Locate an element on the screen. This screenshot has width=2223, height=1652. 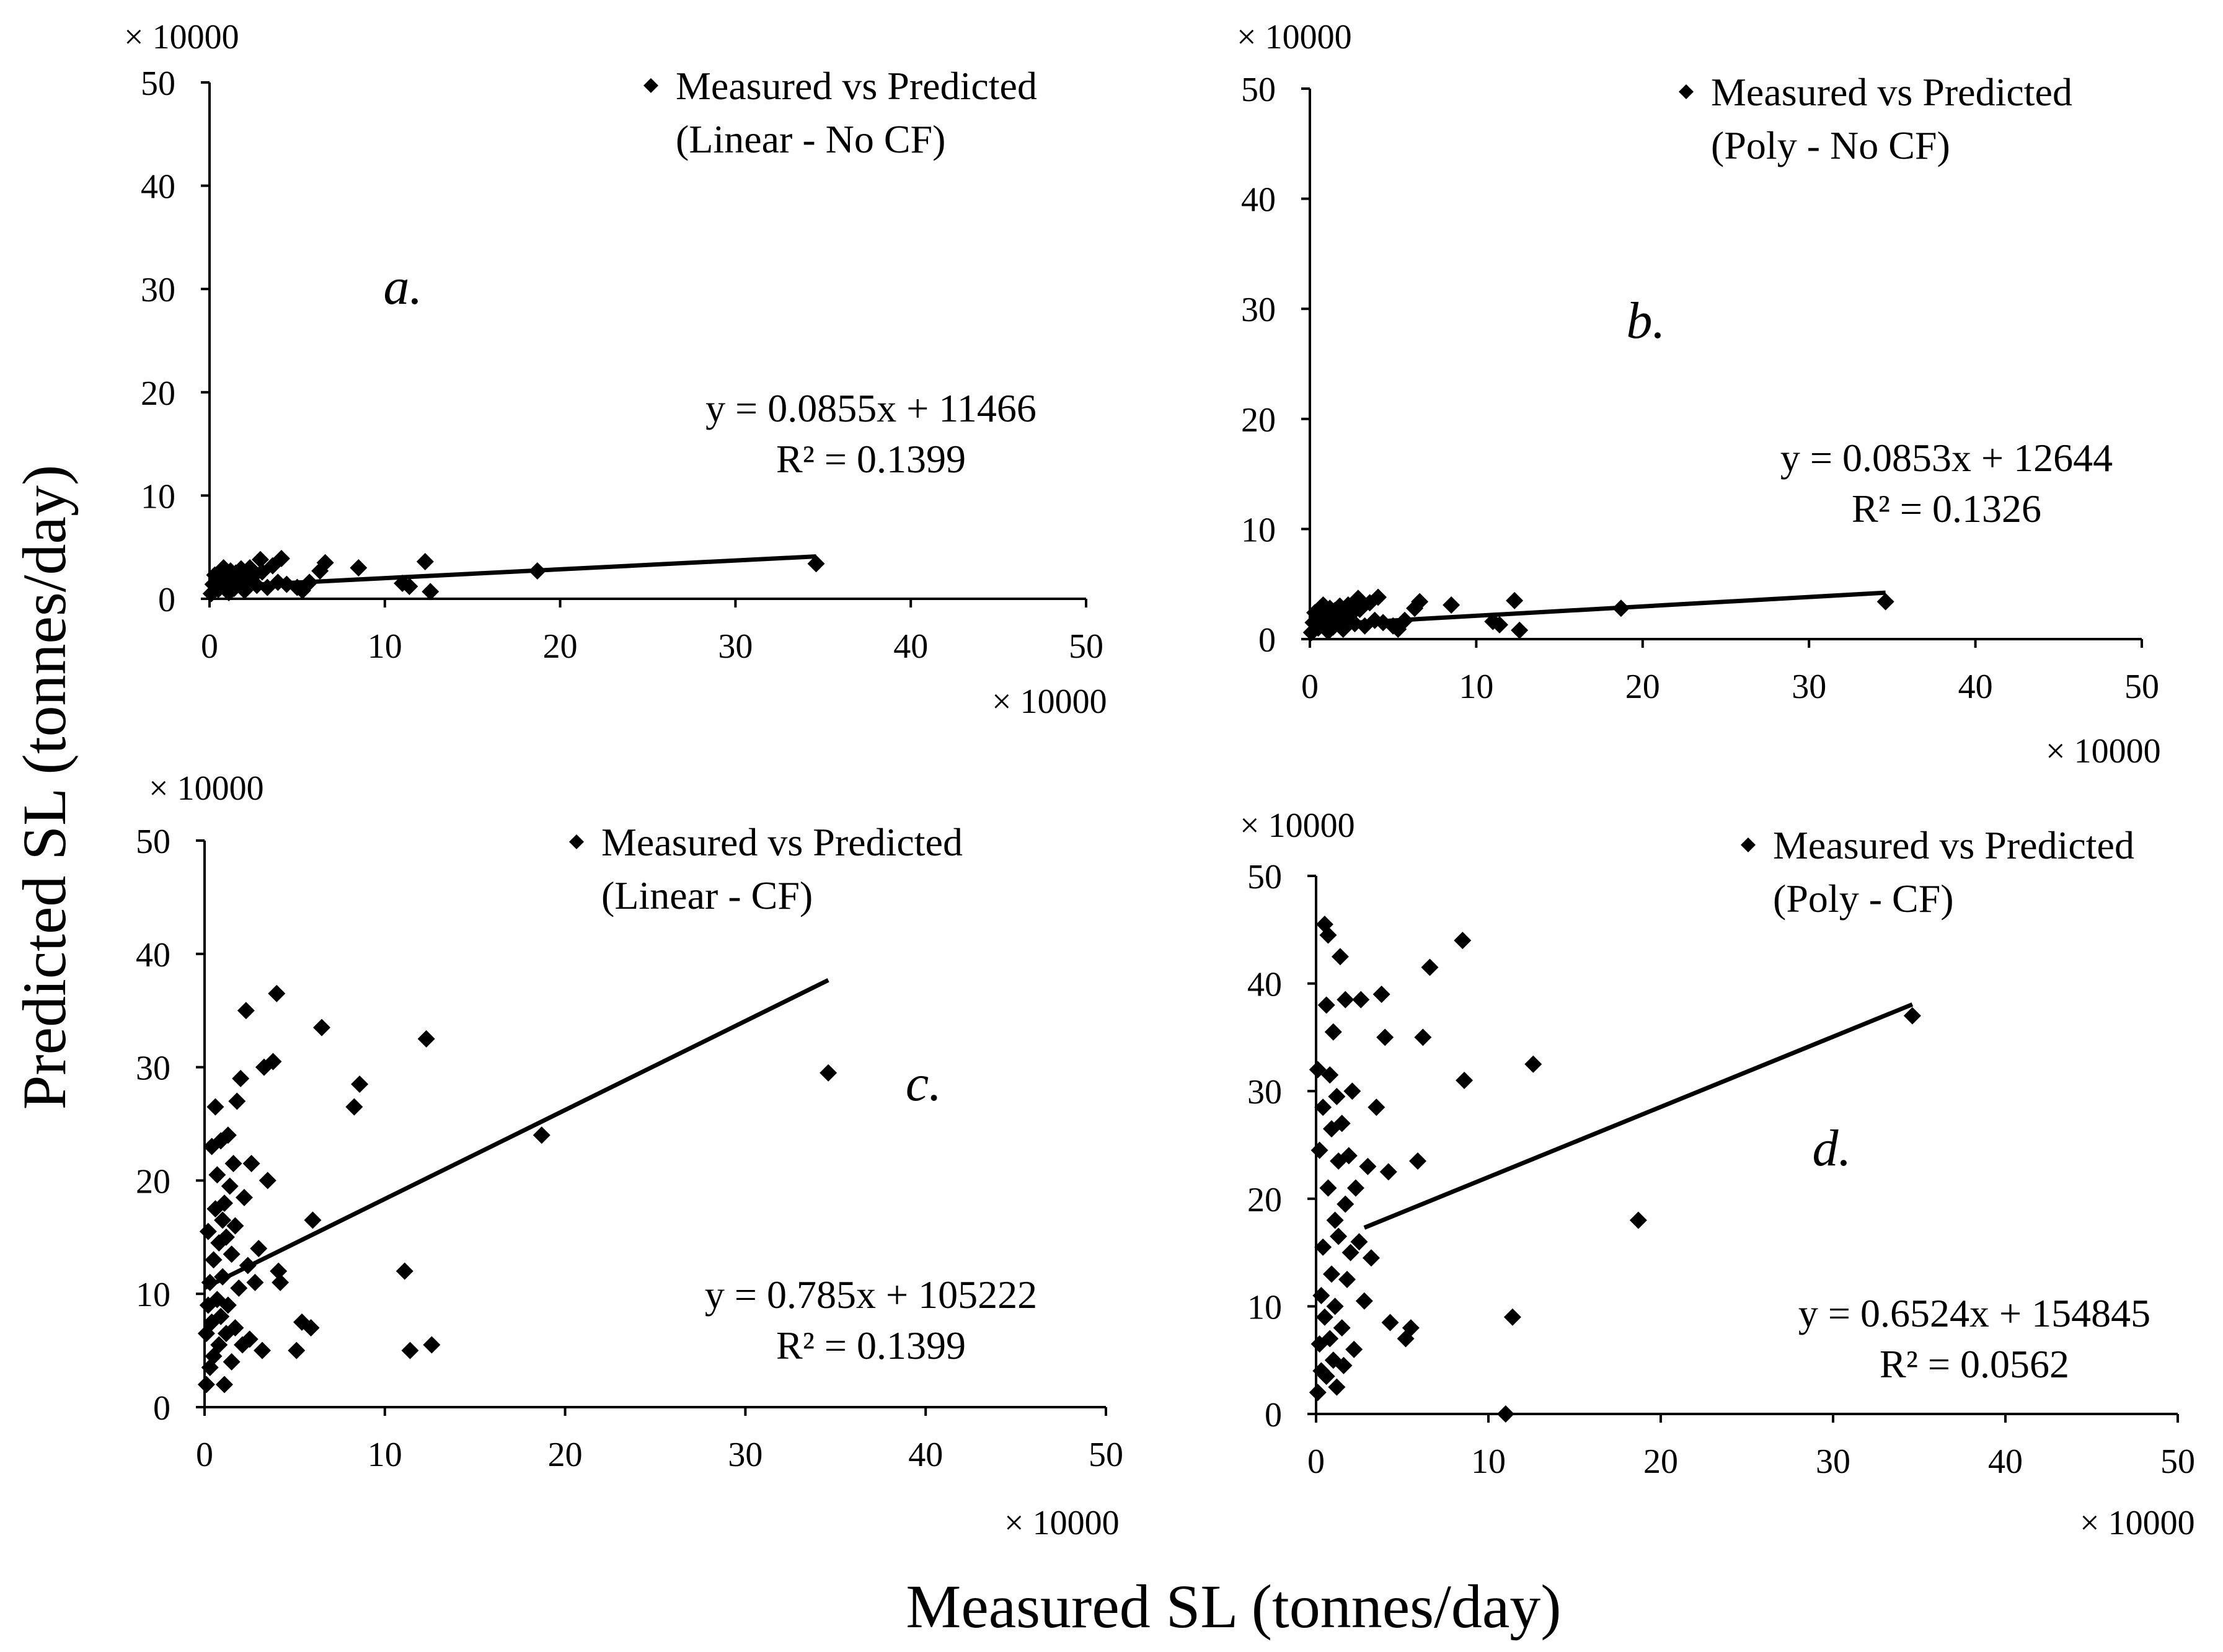
regression-equation: y = 0.0853x + 12644 is located at coordinates (1946, 458).